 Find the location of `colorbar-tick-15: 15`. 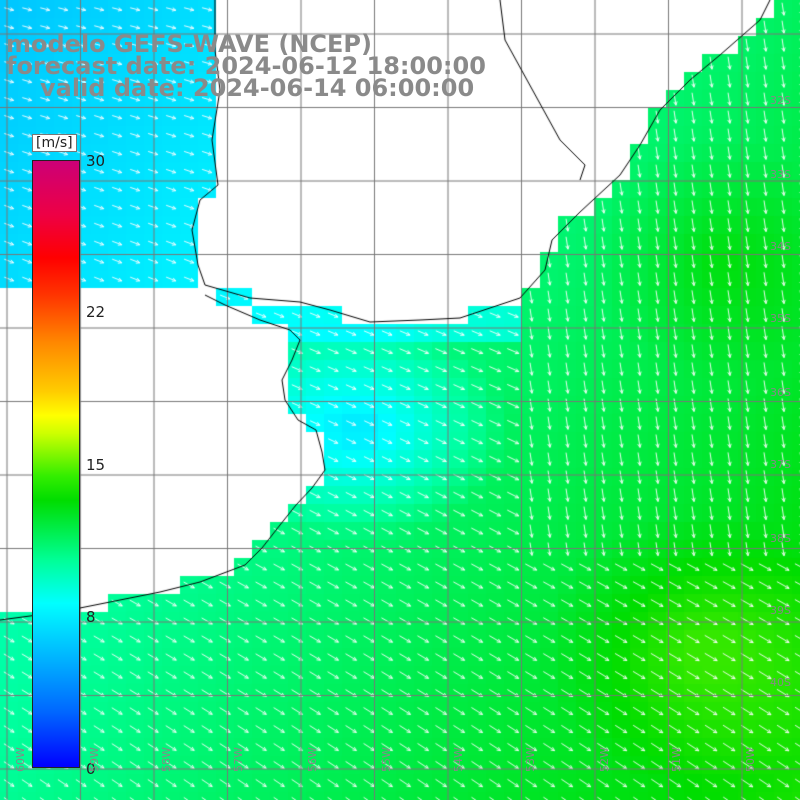

colorbar-tick-15: 15 is located at coordinates (96, 465).